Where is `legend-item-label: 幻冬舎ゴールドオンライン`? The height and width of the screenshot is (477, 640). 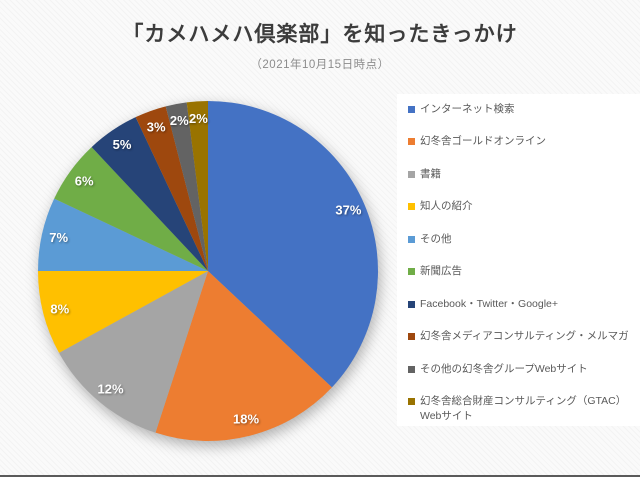
legend-item-label: 幻冬舎ゴールドオンライン is located at coordinates (483, 141).